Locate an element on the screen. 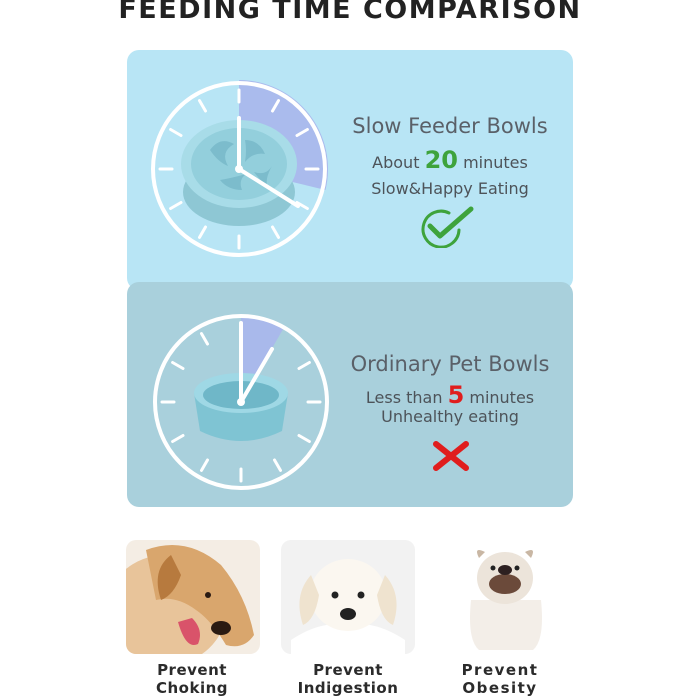  checkmark-icon is located at coordinates (447, 227).